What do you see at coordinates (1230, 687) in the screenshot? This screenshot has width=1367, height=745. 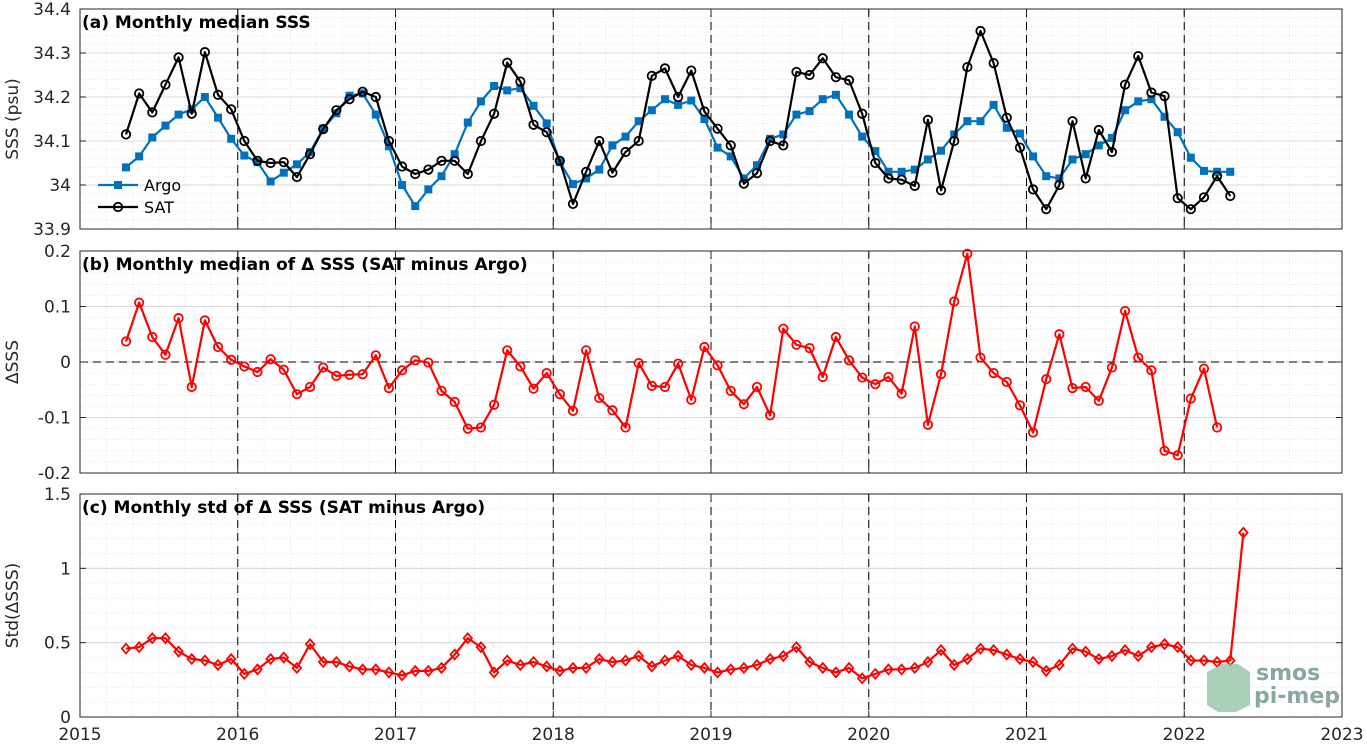 I see `logo-mark-inner` at bounding box center [1230, 687].